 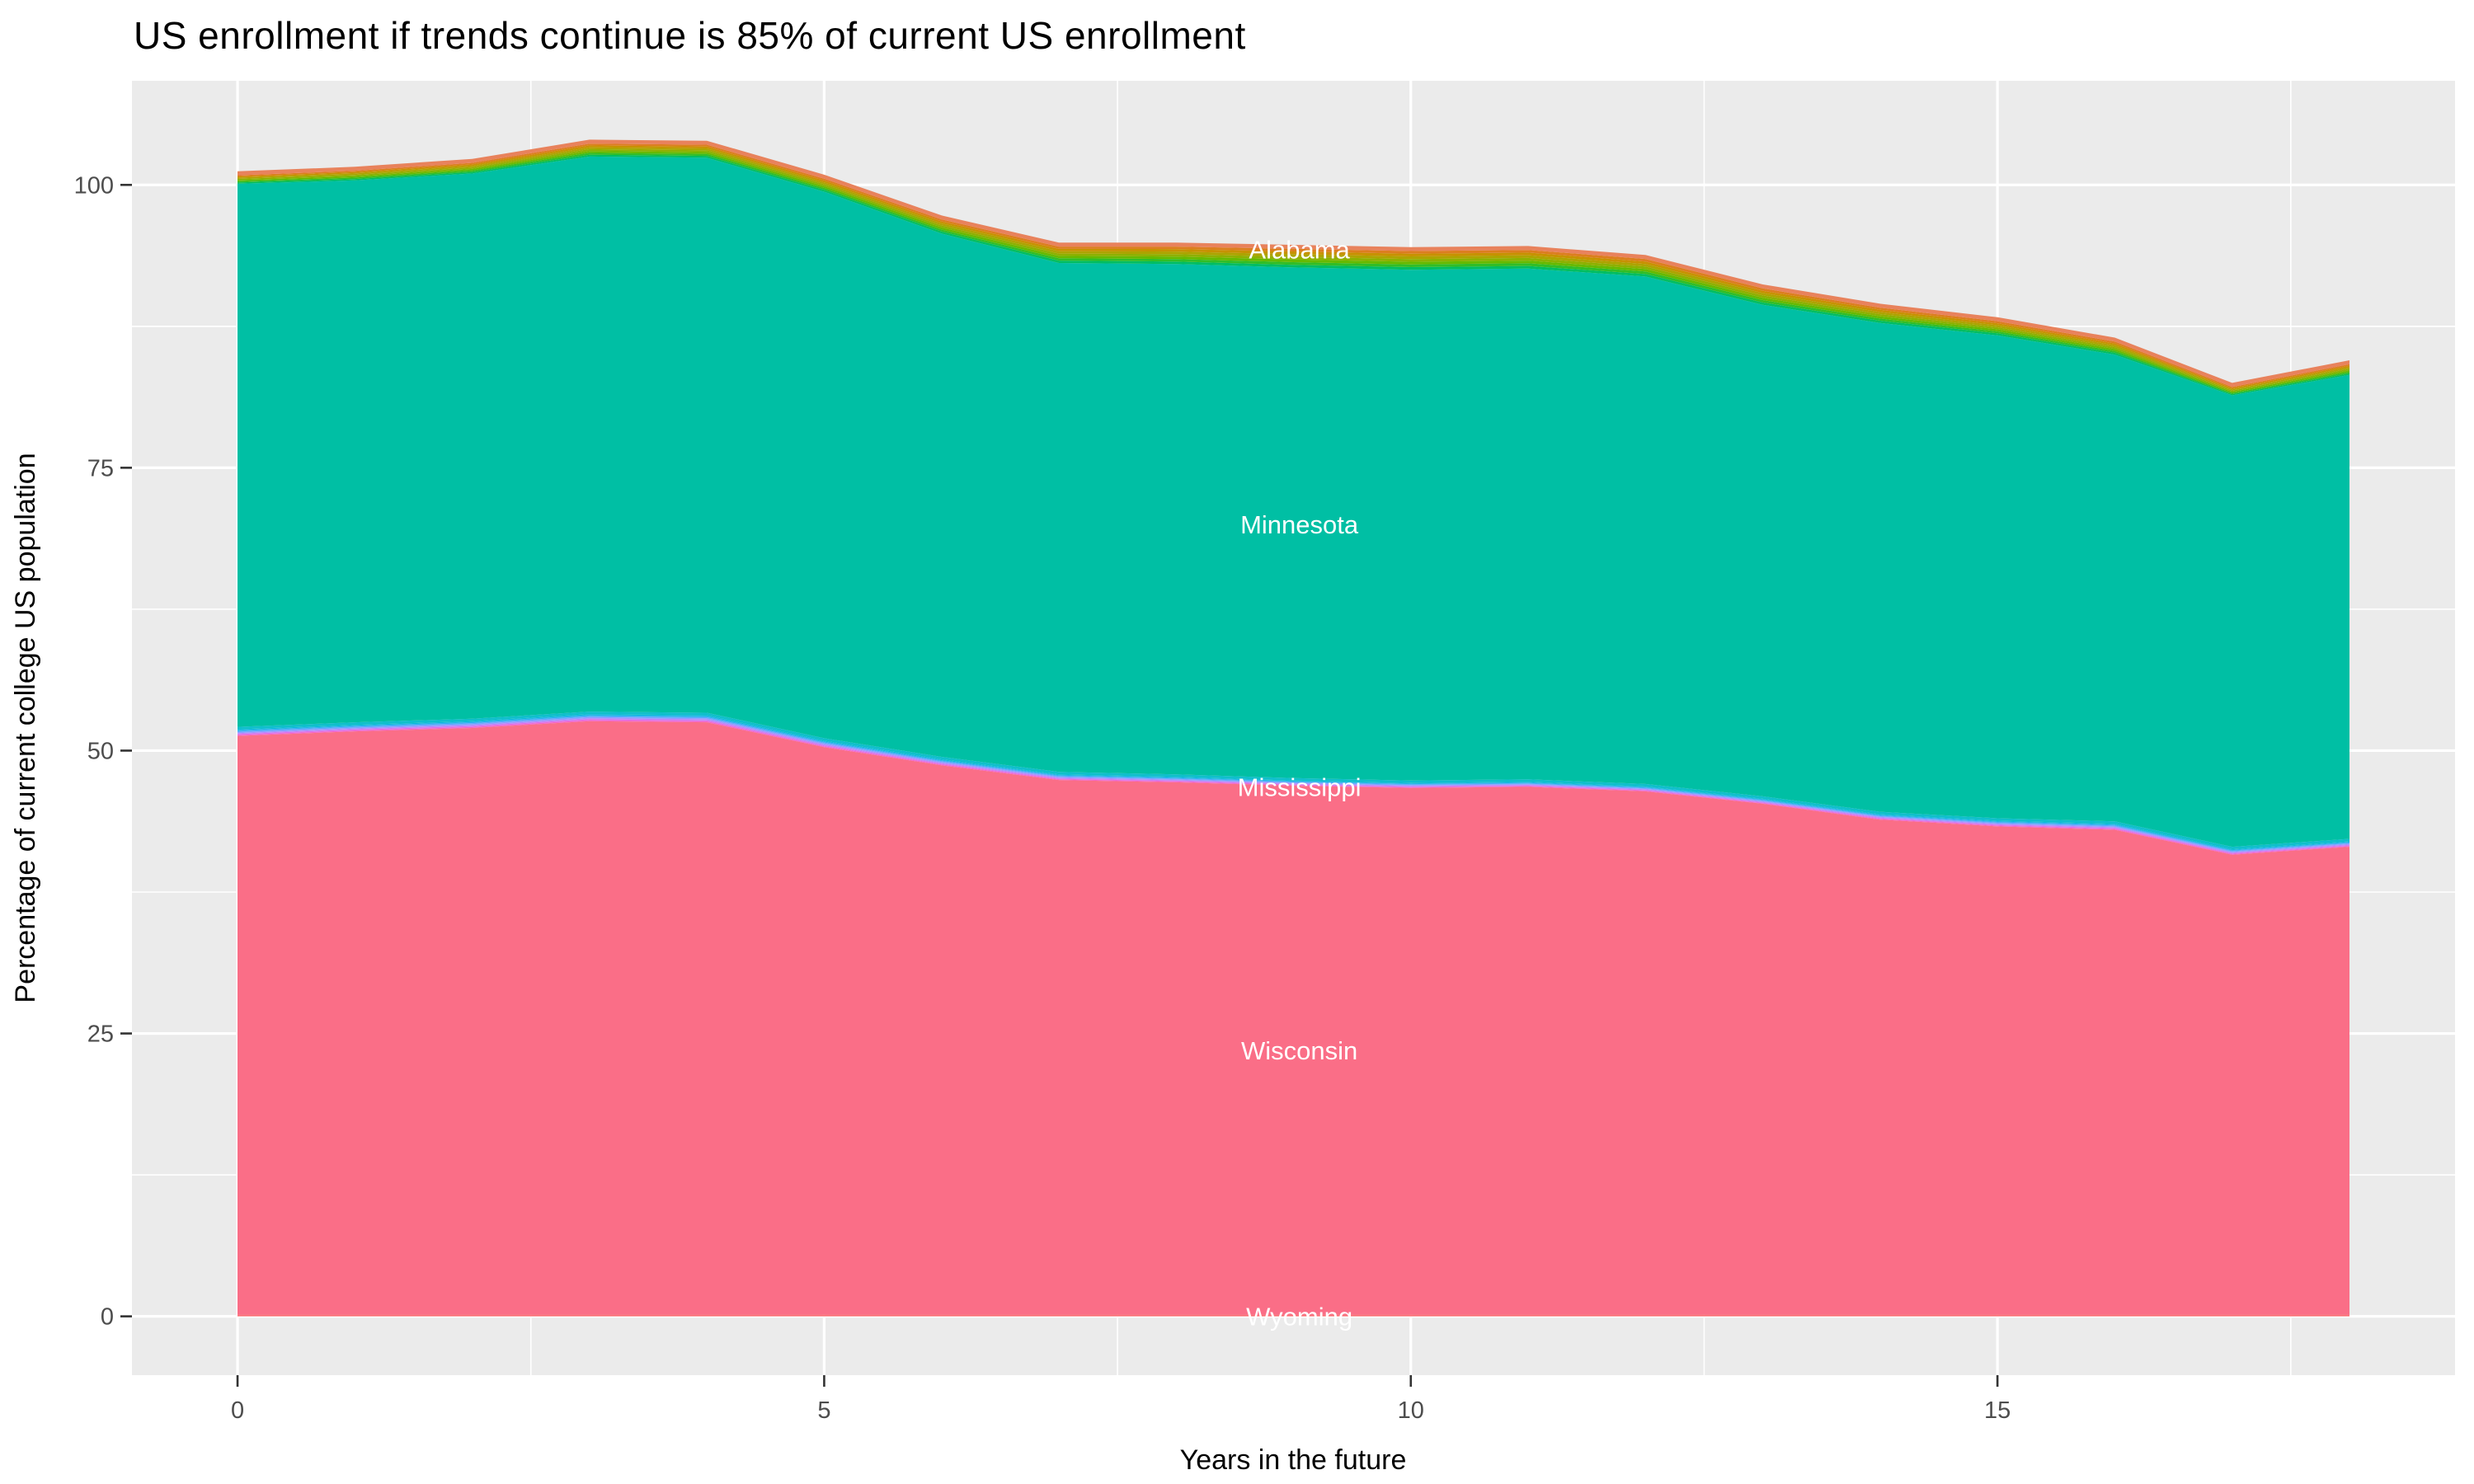 I want to click on area-label-wisconsin: Wisconsin, so click(x=1299, y=1050).